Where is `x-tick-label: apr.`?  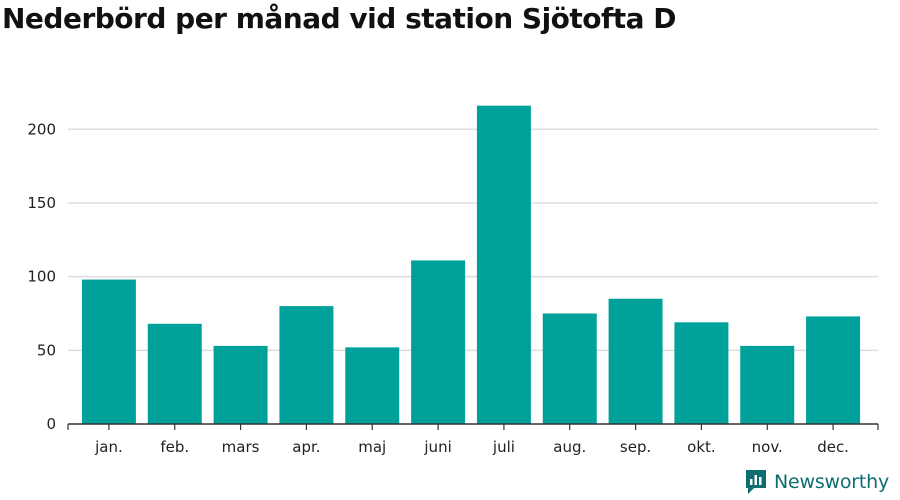 x-tick-label: apr. is located at coordinates (306, 447).